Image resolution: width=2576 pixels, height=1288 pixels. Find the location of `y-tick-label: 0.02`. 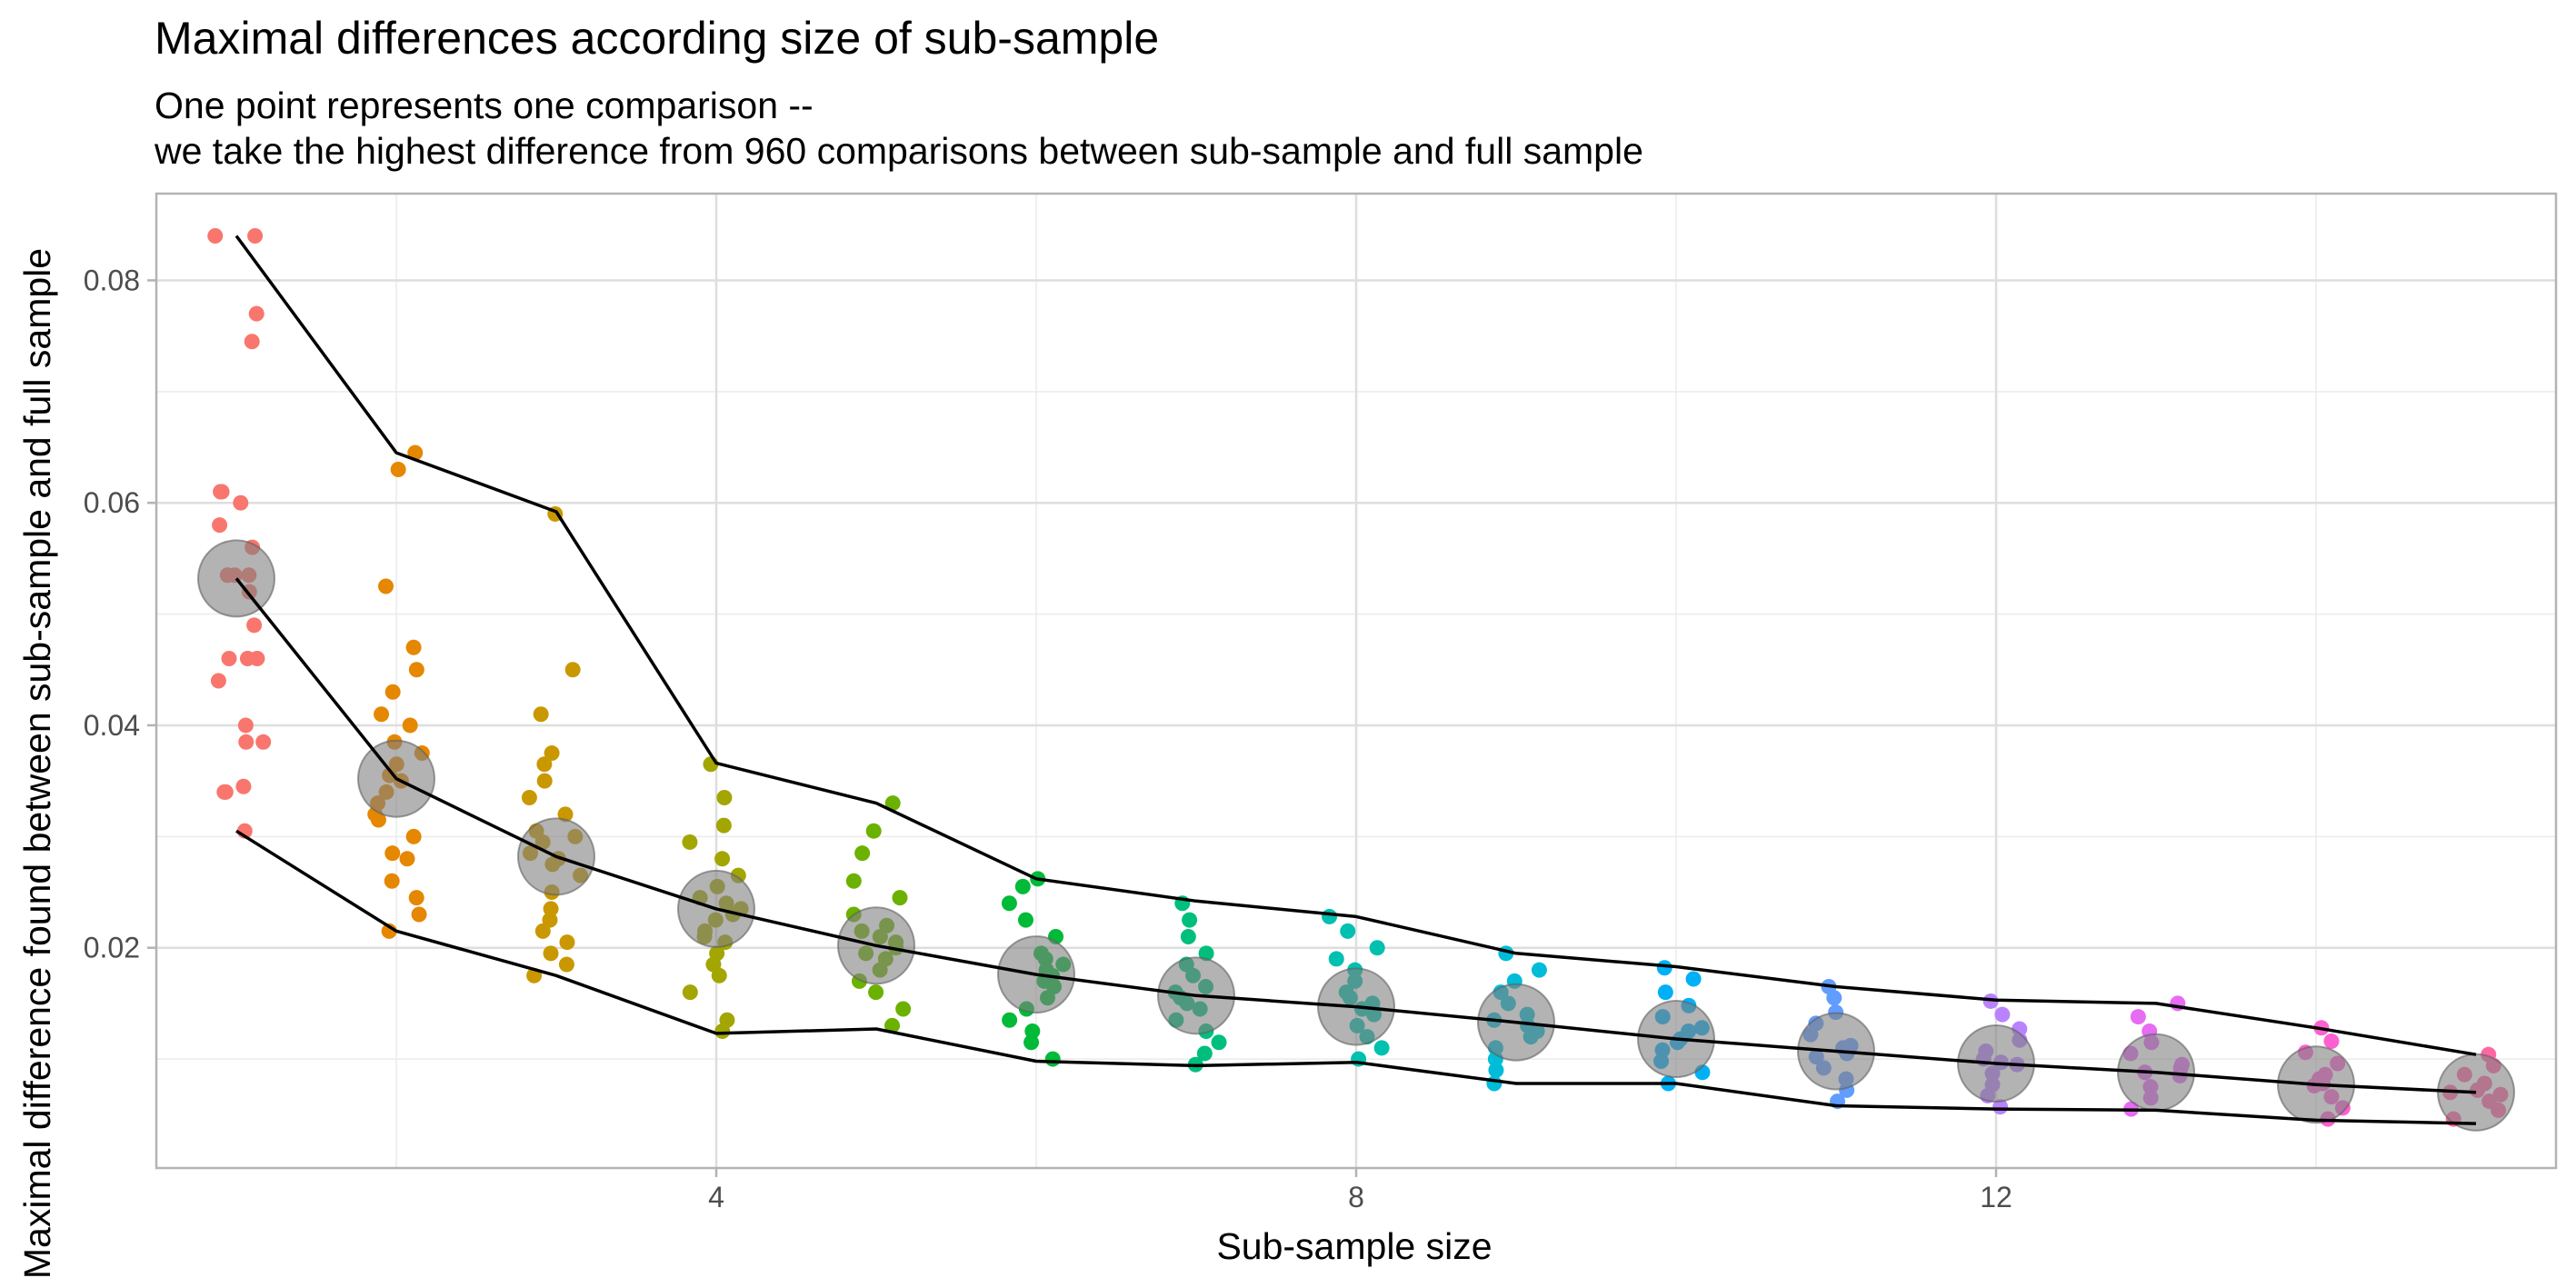

y-tick-label: 0.02 is located at coordinates (112, 948).